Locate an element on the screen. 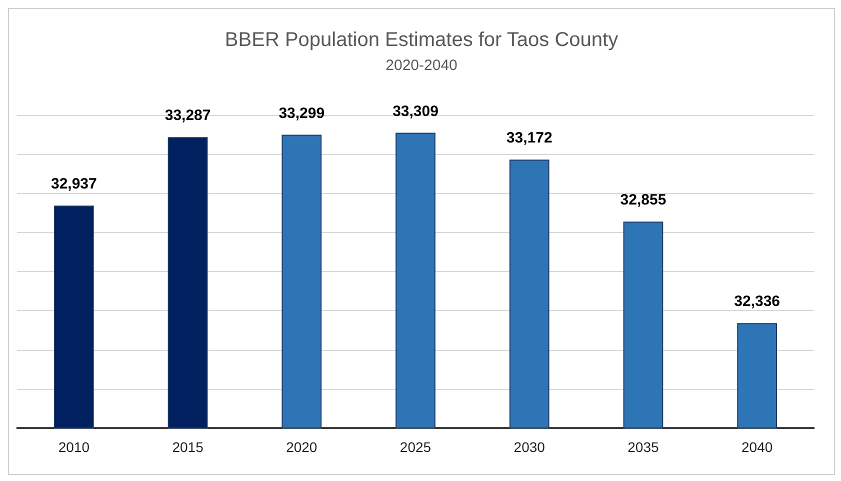 The image size is (841, 481). x-tick-label: 2015 is located at coordinates (188, 447).